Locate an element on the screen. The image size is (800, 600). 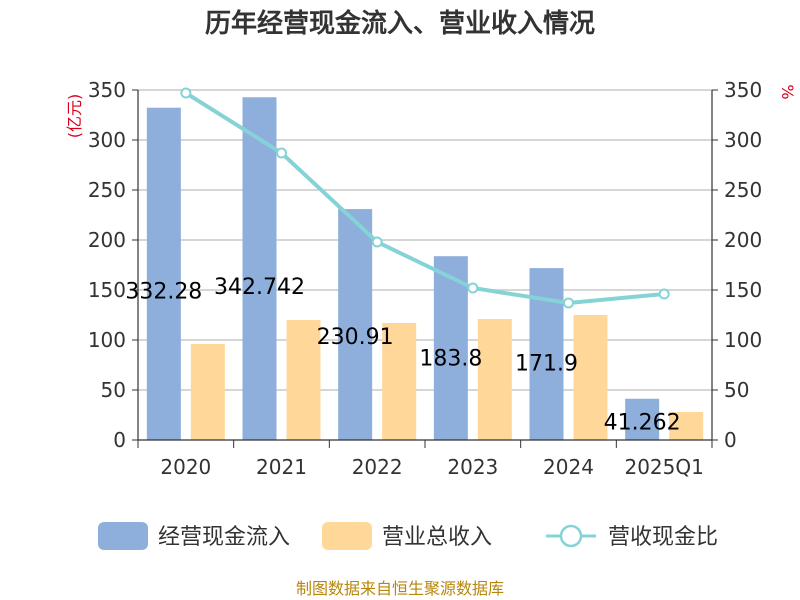
legend-label: 营业总收入 is located at coordinates (437, 537).